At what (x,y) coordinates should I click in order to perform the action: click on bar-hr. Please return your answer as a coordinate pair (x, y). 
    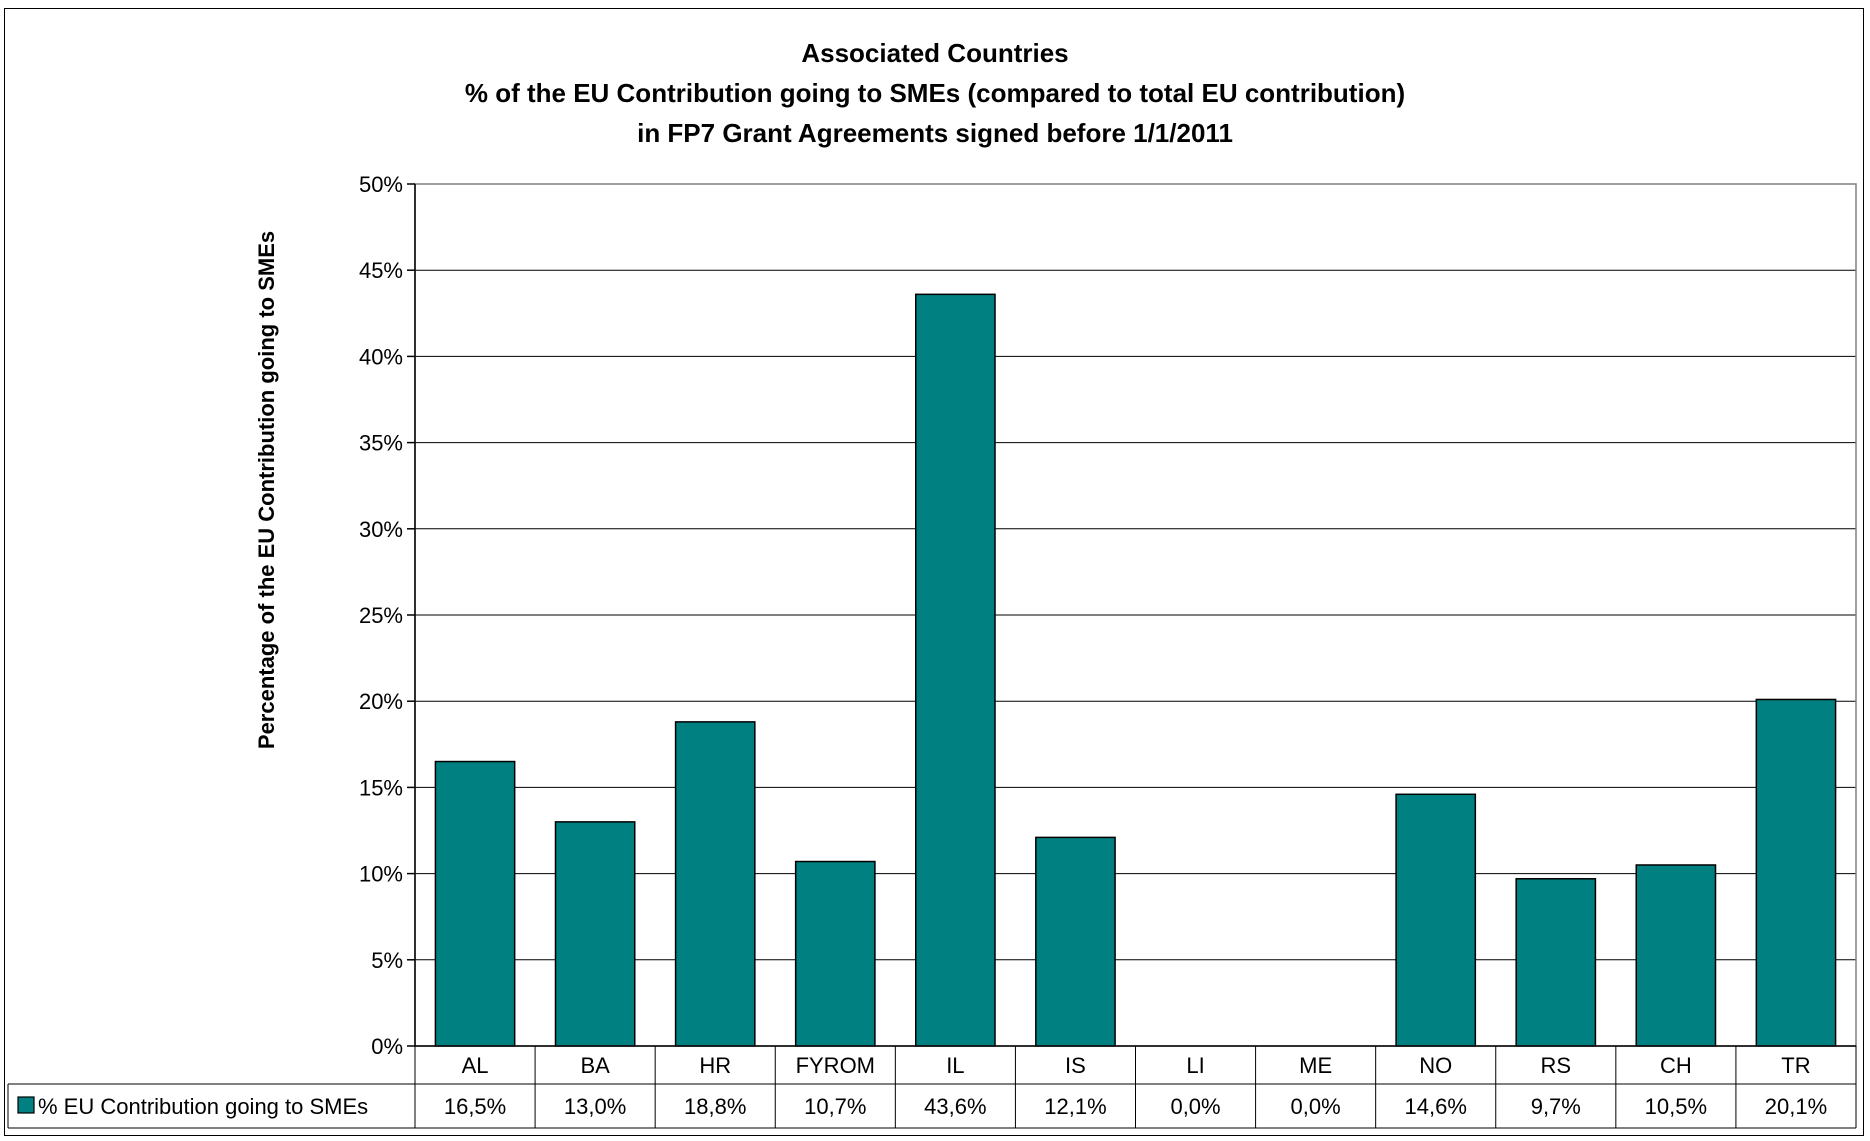
    Looking at the image, I should click on (715, 884).